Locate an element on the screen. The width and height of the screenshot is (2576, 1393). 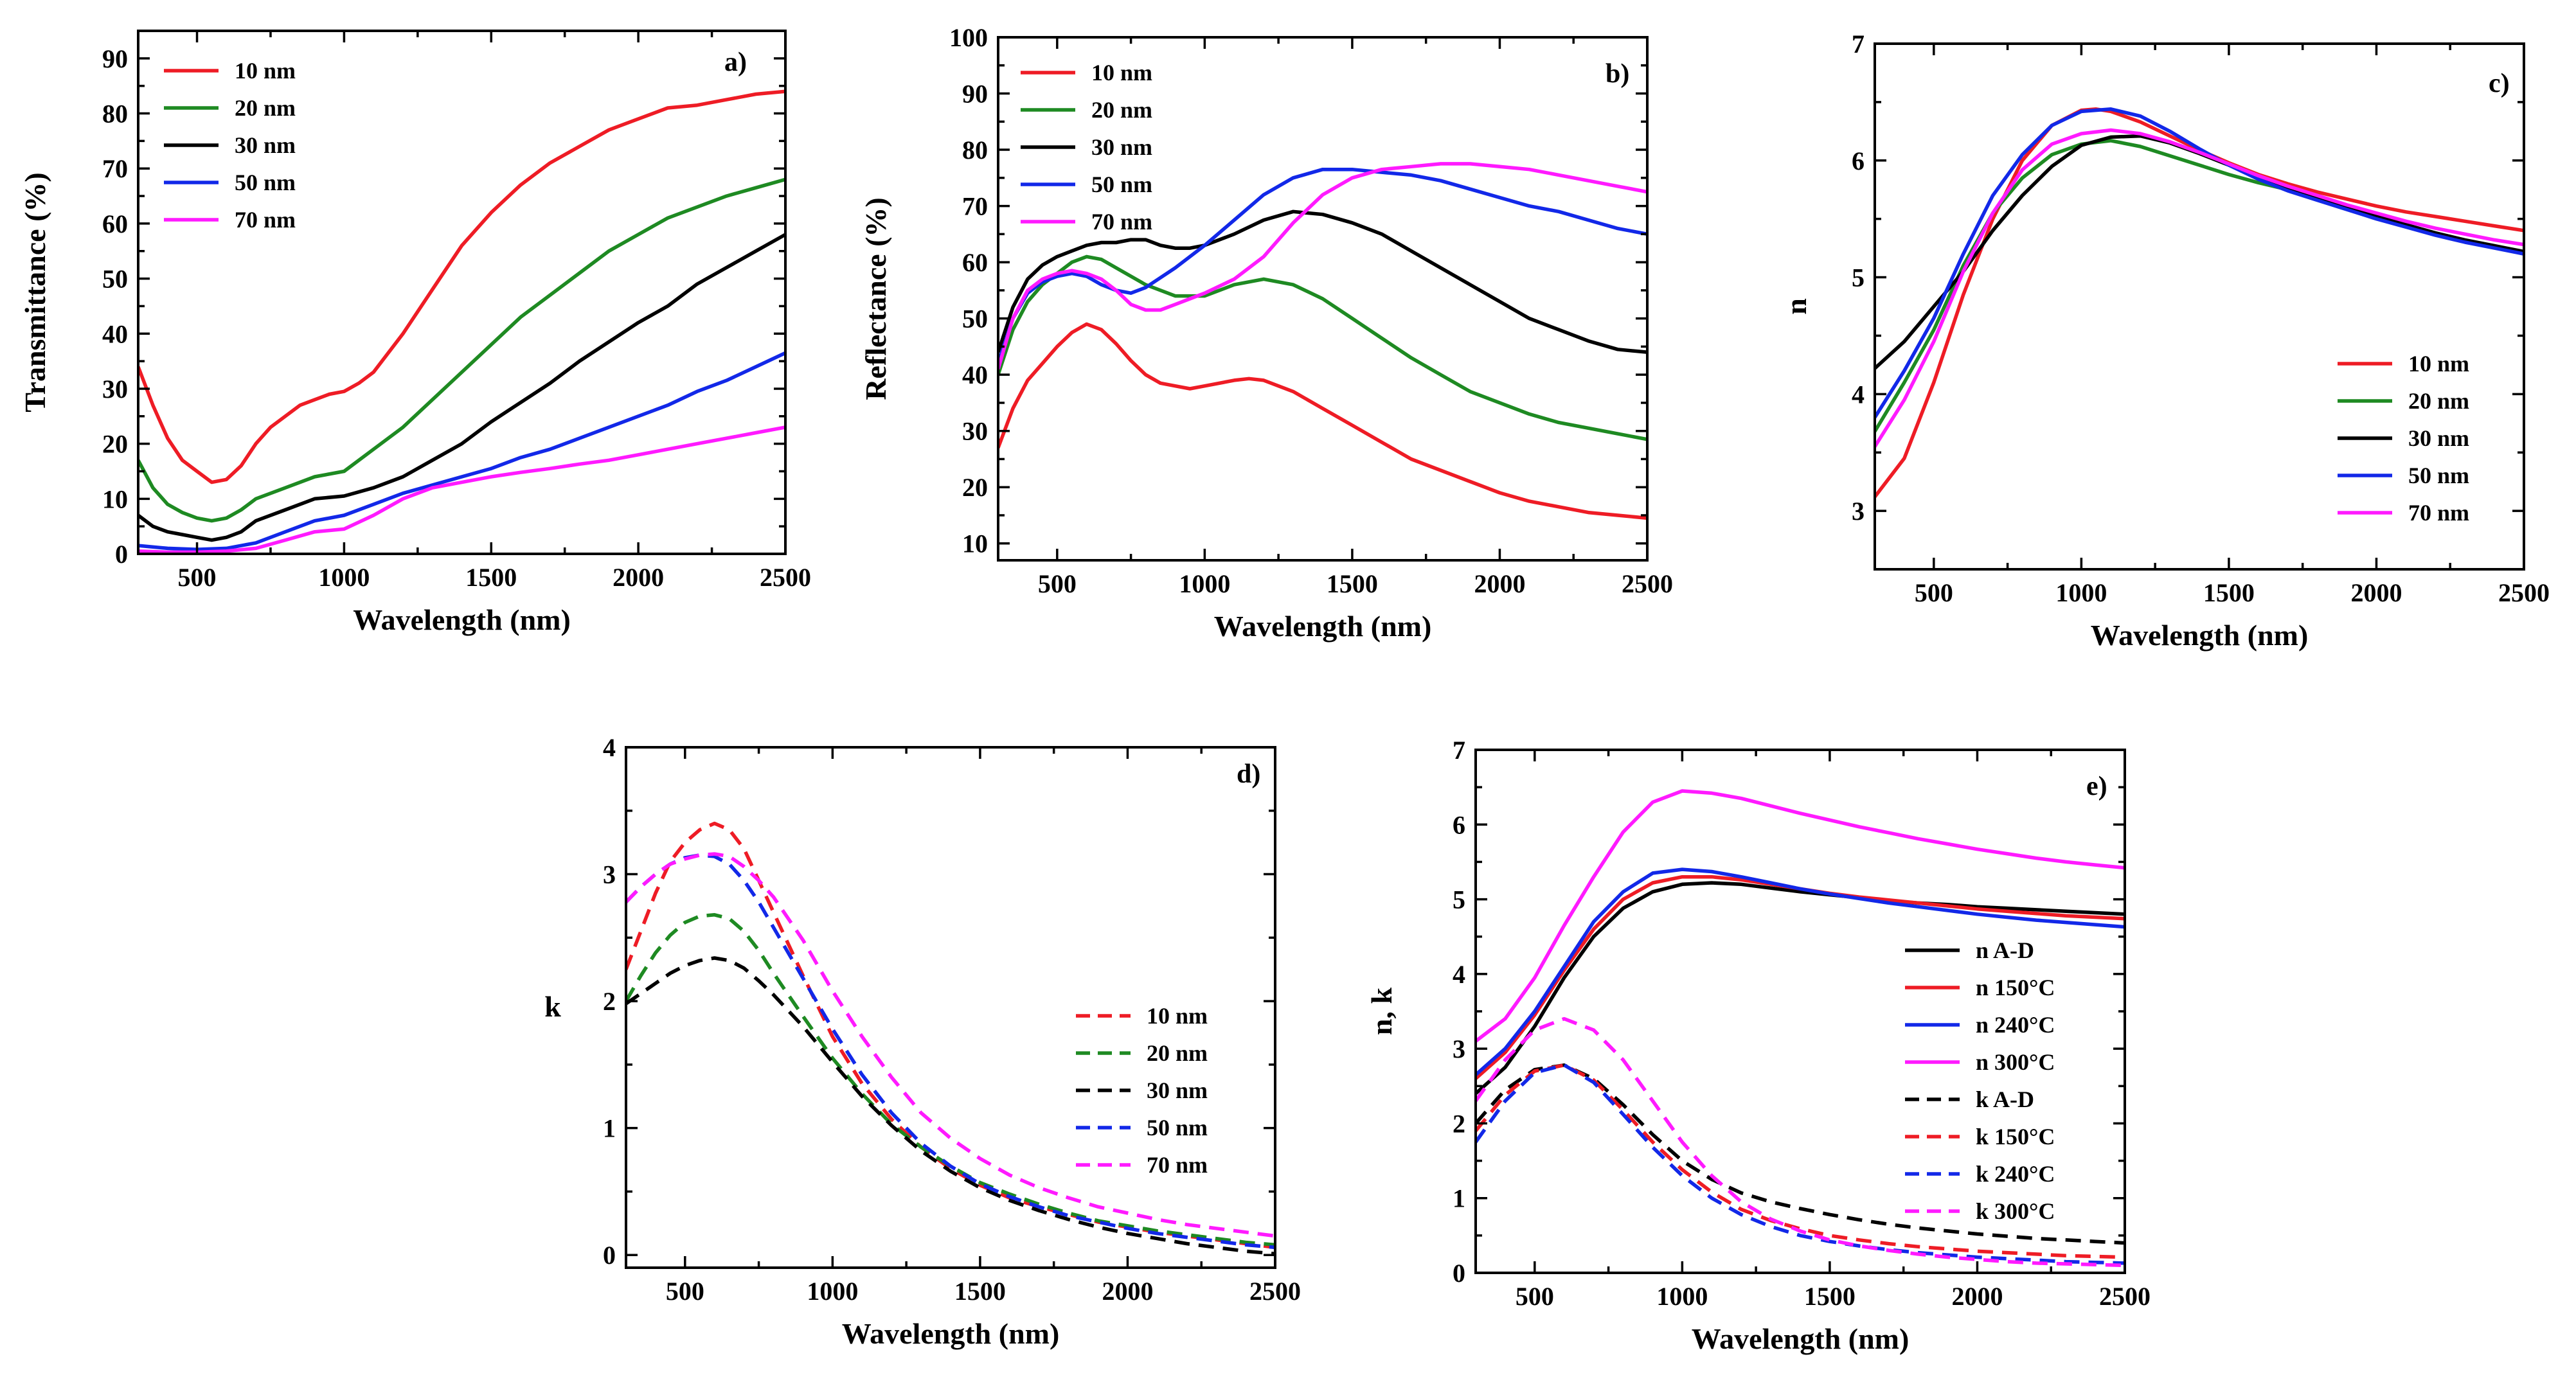
y-tick-label: 1 is located at coordinates (1459, 1198).